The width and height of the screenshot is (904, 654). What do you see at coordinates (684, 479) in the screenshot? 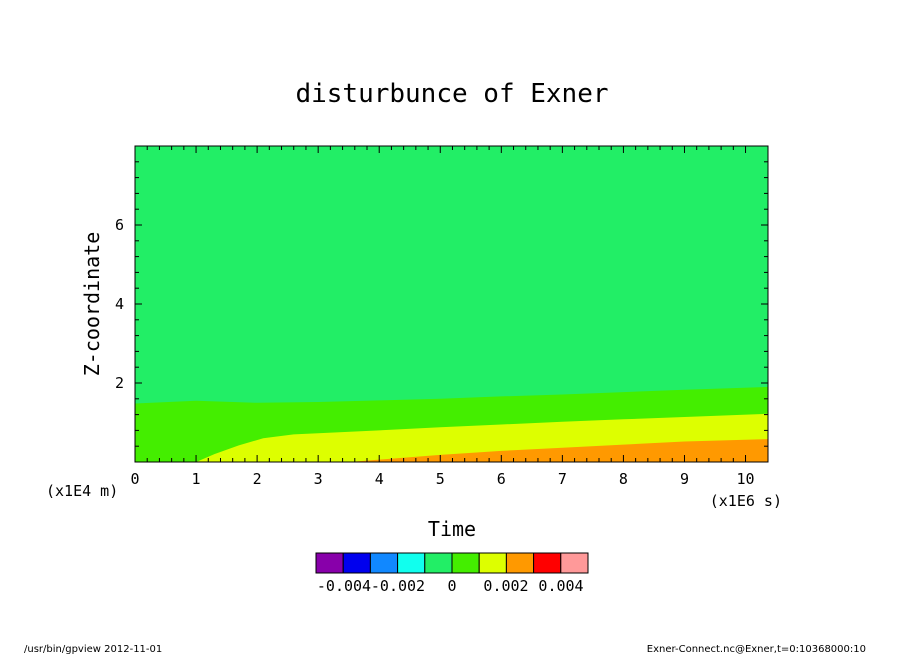
I see `x-tick-label: 9` at bounding box center [684, 479].